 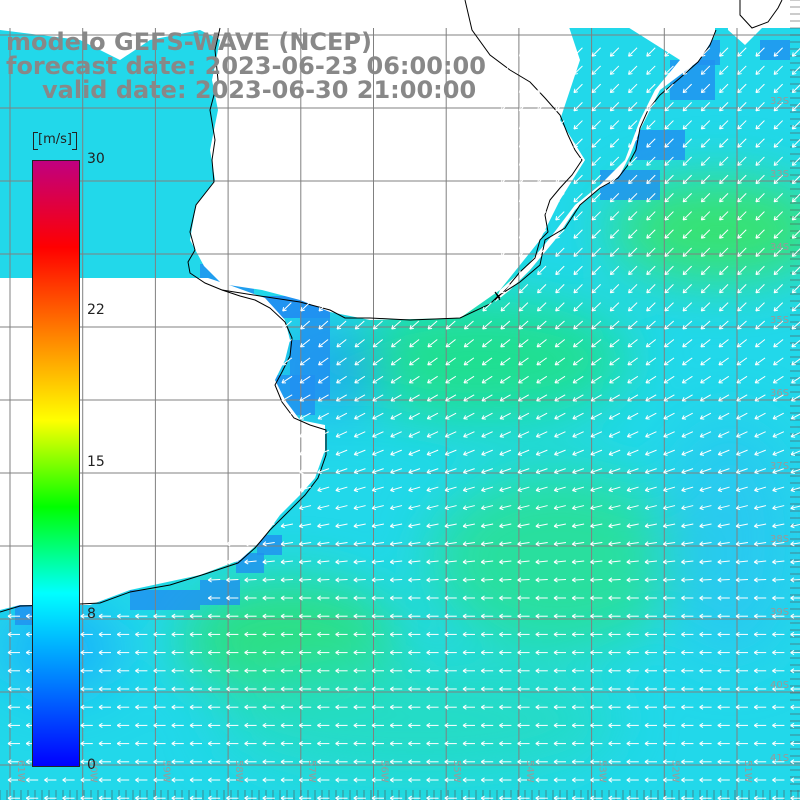 I want to click on lat-label: 32S, so click(x=779, y=101).